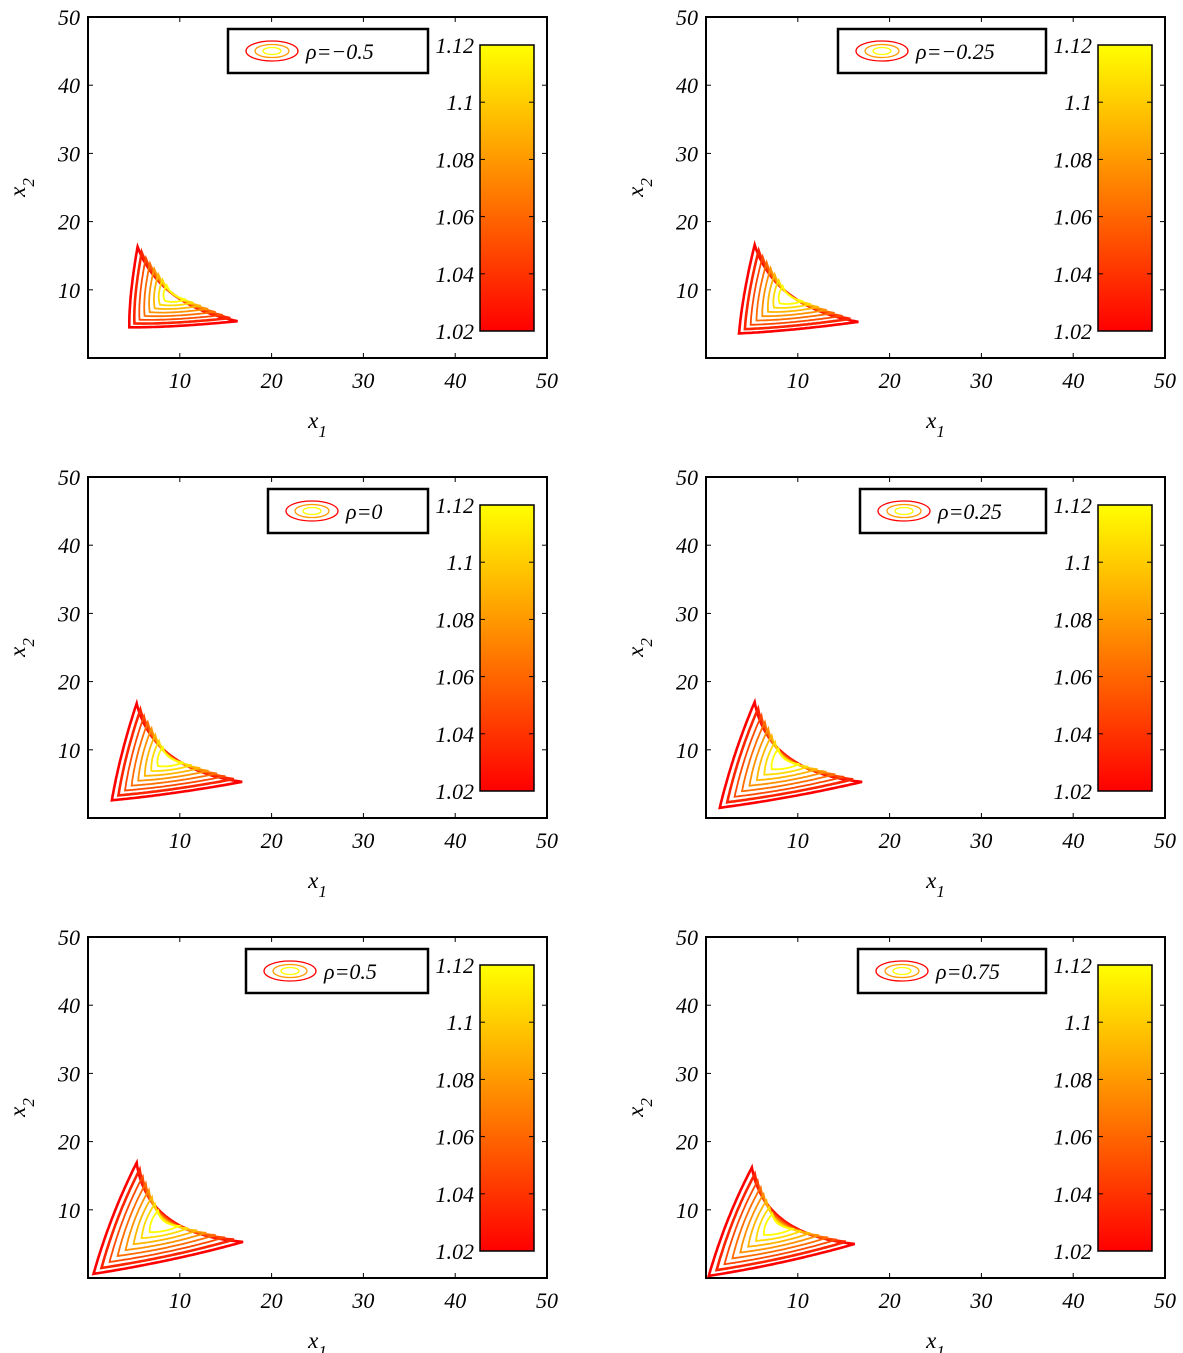 The height and width of the screenshot is (1353, 1183). What do you see at coordinates (339, 51) in the screenshot?
I see `legend-label: ρ=−0.5` at bounding box center [339, 51].